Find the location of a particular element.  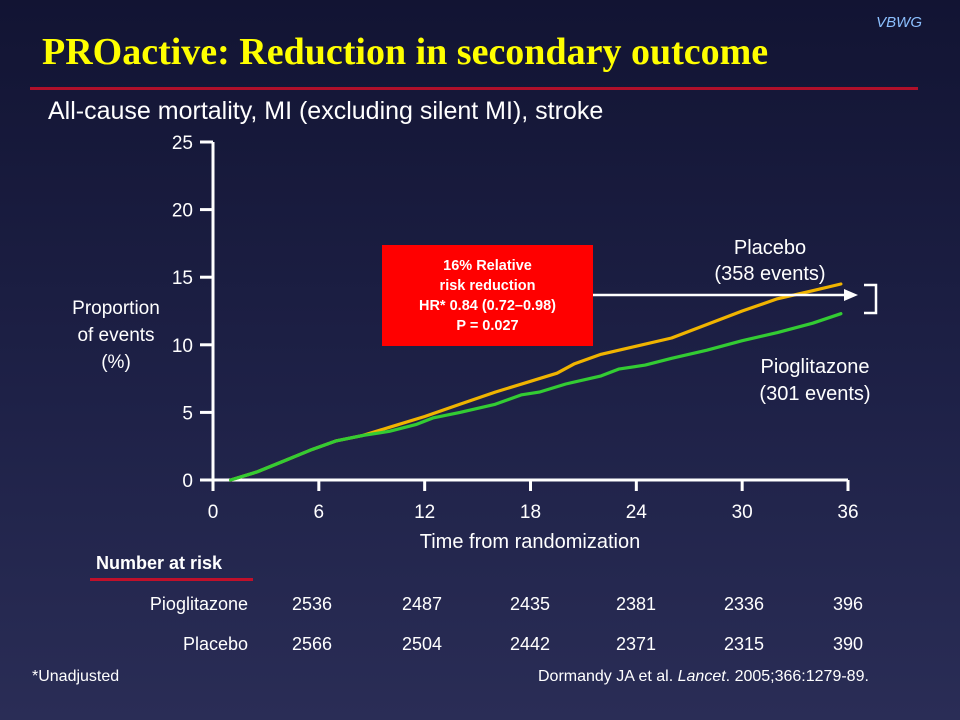

y-axis-label-line: (%) is located at coordinates (116, 362).